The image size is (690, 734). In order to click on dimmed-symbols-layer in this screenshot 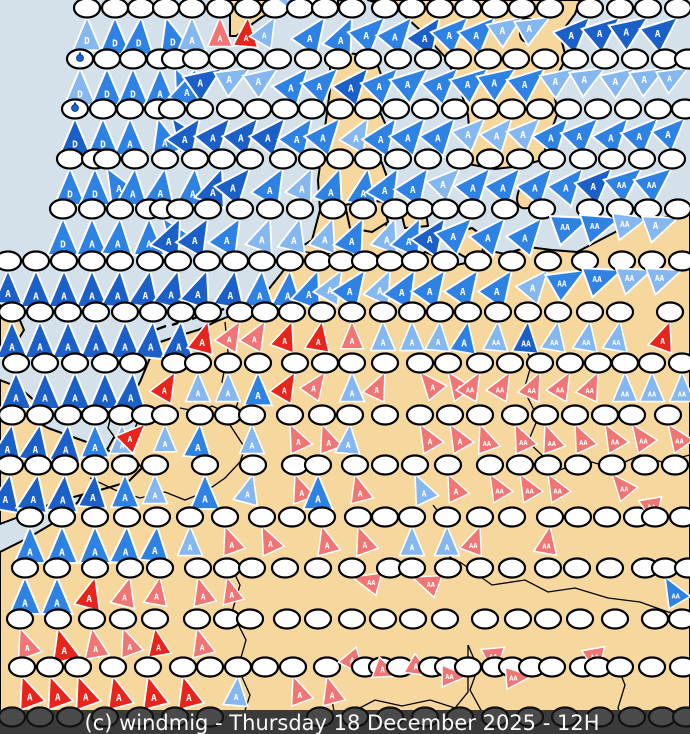, I will do `click(345, 717)`.